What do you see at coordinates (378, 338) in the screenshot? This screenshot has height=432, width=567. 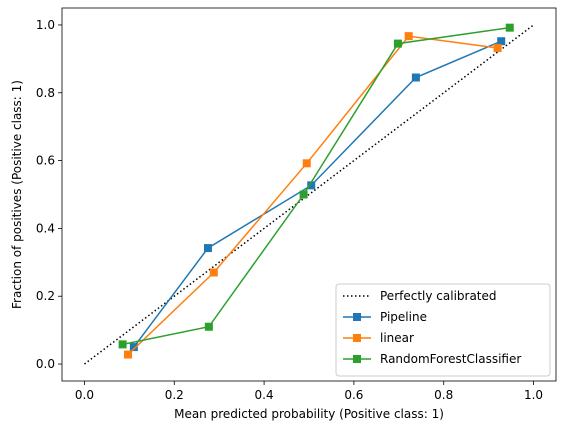 I see `legend-entry: linear` at bounding box center [378, 338].